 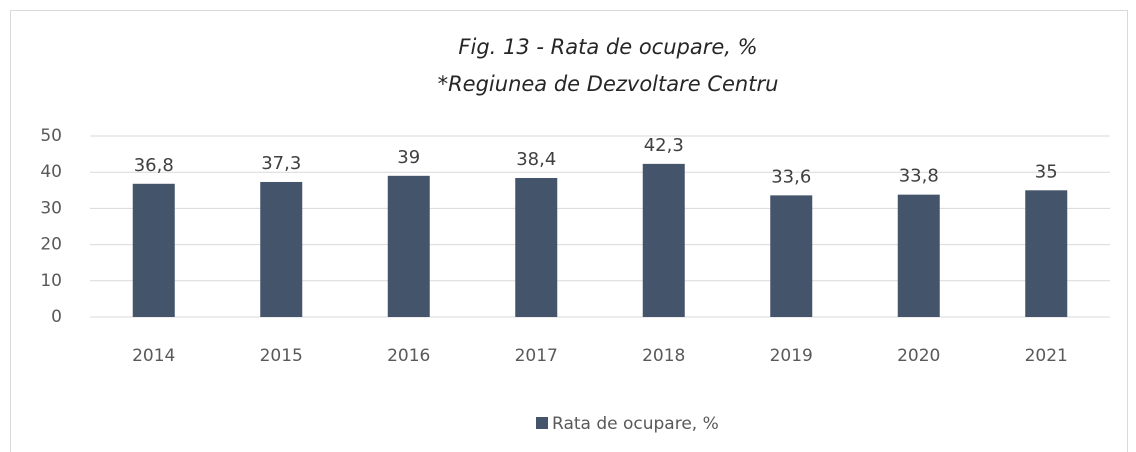 What do you see at coordinates (918, 356) in the screenshot?
I see `x-tick-label: 2020` at bounding box center [918, 356].